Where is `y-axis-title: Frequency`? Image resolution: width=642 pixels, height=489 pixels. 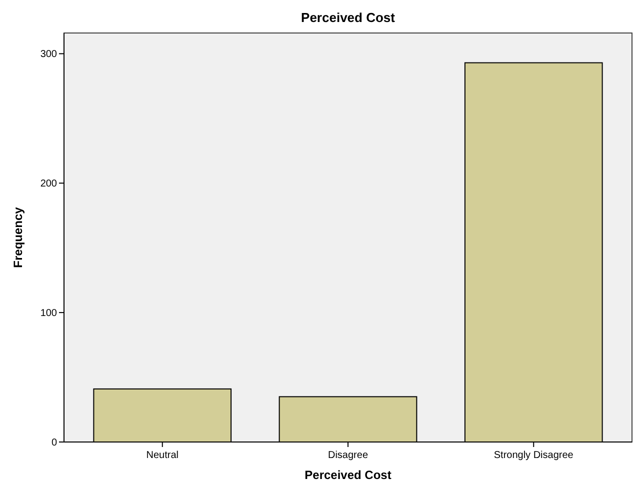
y-axis-title: Frequency is located at coordinates (18, 237).